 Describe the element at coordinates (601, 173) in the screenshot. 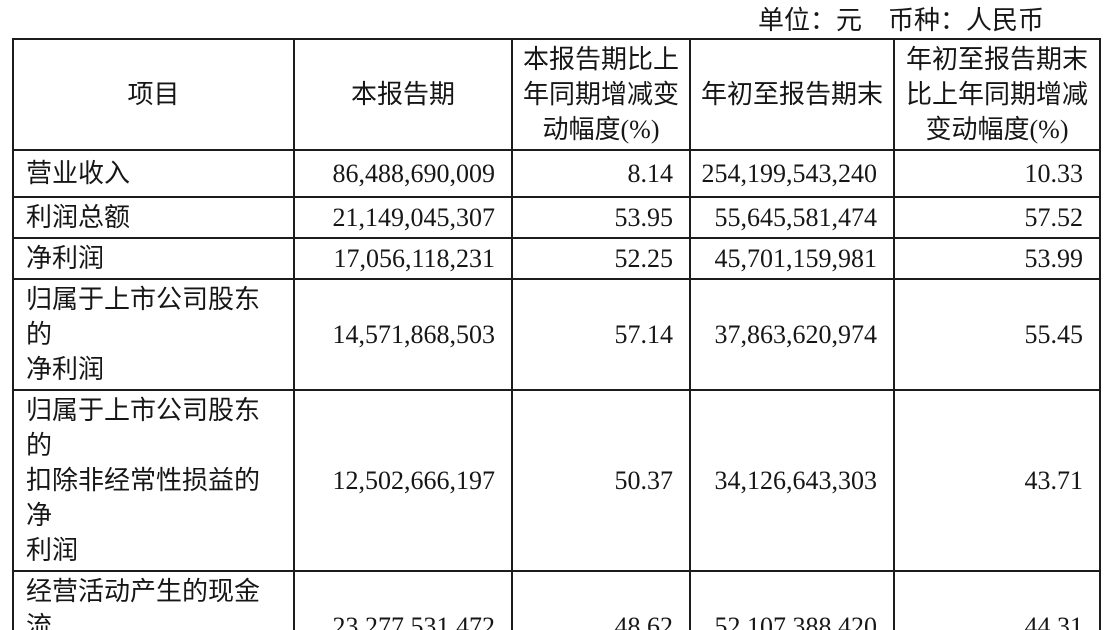

I see `current-period-change-value: 8.14` at that location.